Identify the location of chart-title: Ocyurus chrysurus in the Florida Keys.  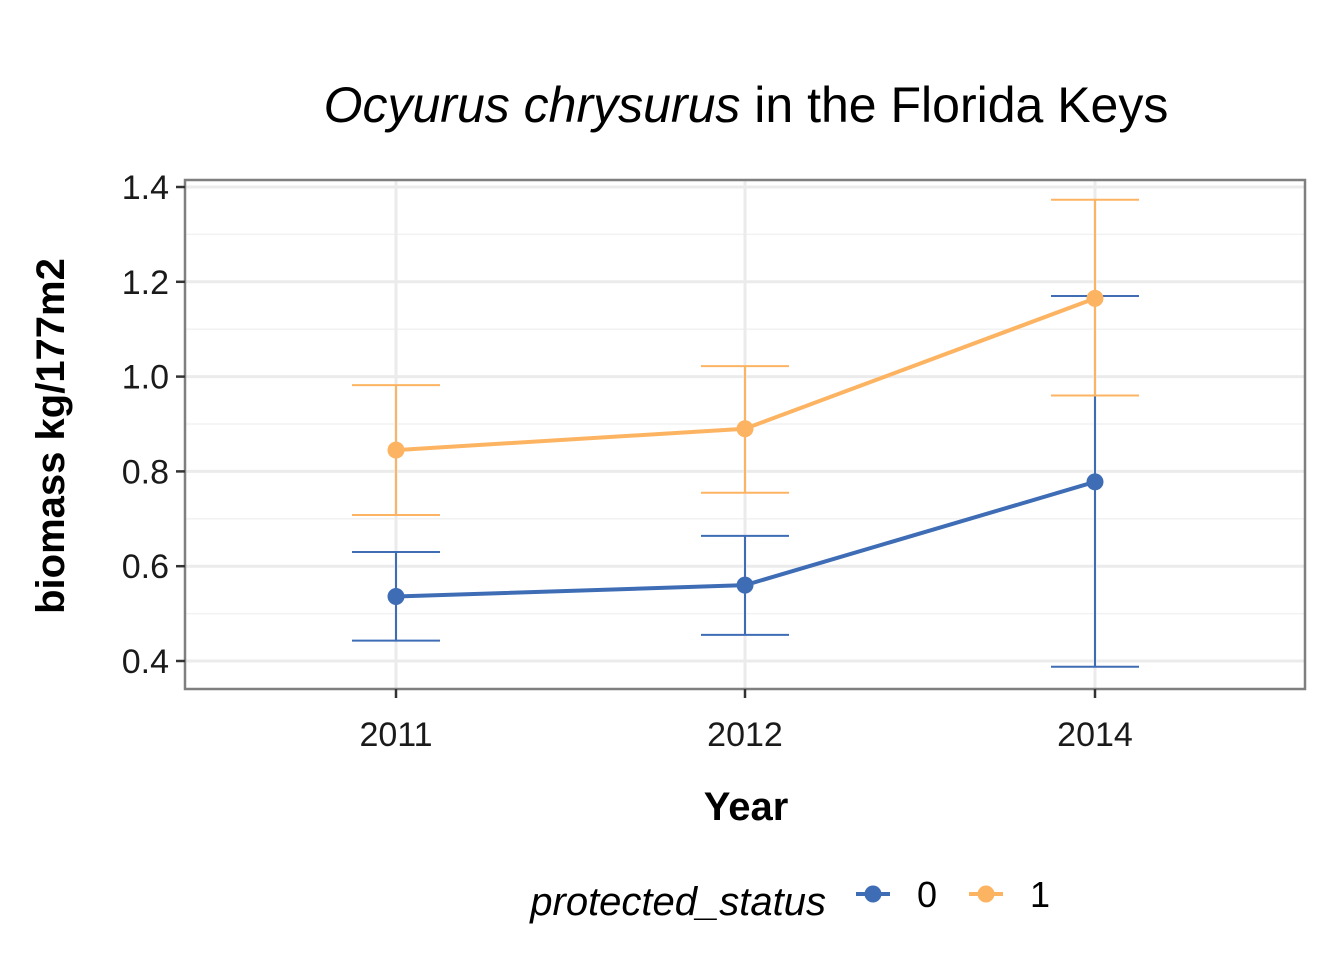
(746, 105).